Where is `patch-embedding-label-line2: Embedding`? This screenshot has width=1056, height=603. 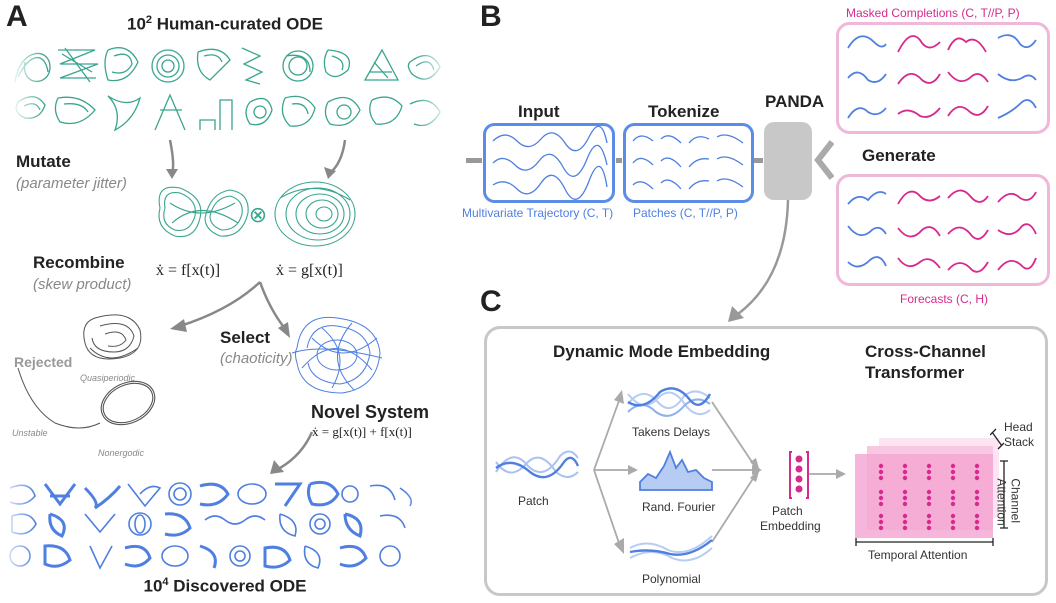
patch-embedding-label-line2: Embedding is located at coordinates (790, 526).